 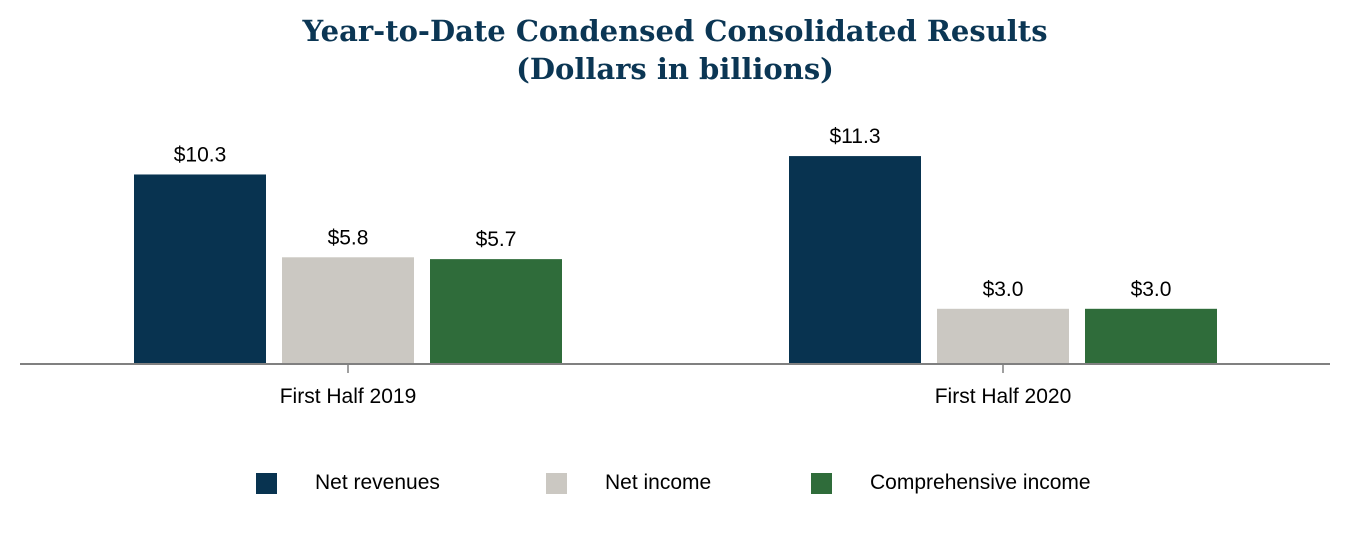 I want to click on legend-label-comprehensive-income: Comprehensive income, so click(x=980, y=482).